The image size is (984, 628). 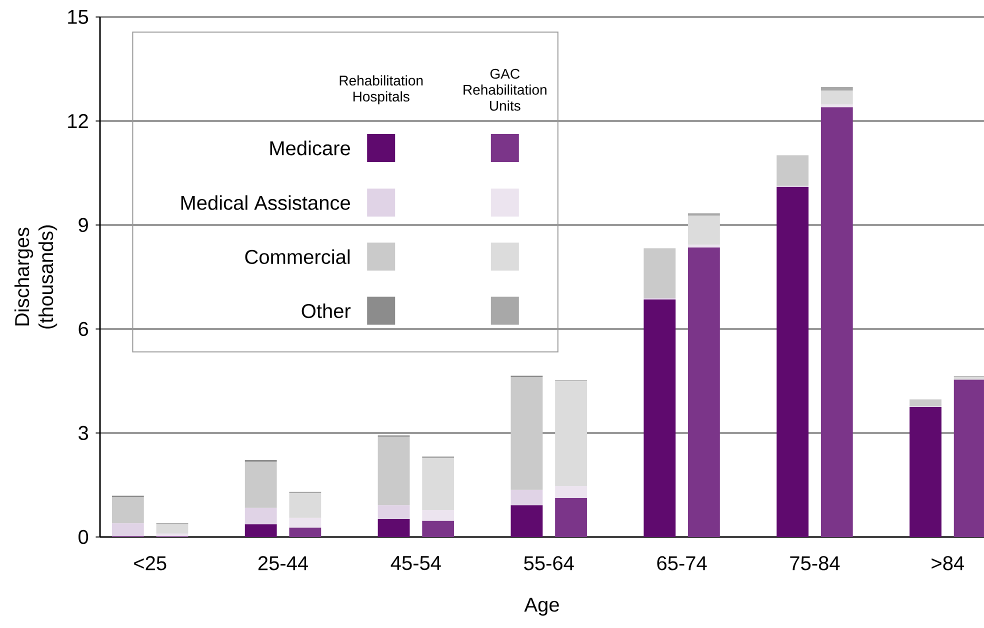 I want to click on y-tick-label: 6, so click(x=83, y=329).